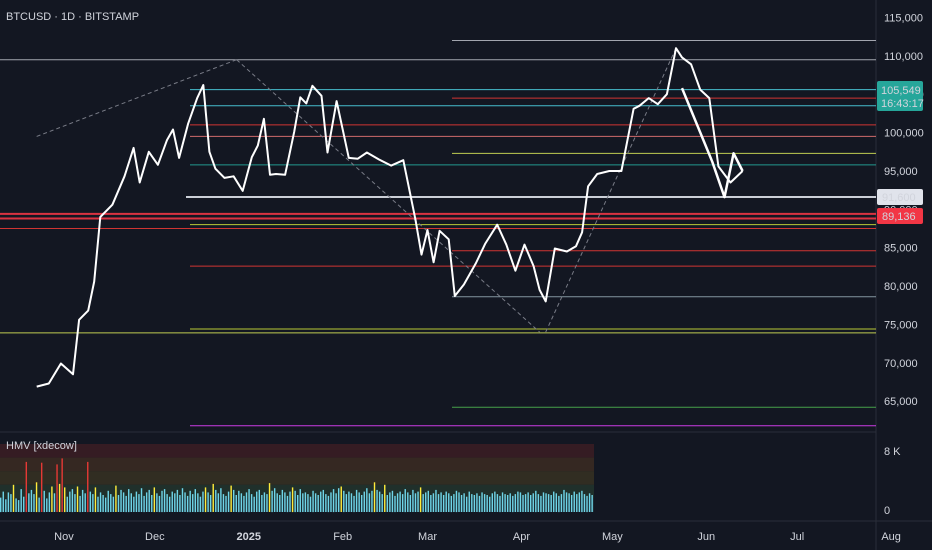 The width and height of the screenshot is (932, 550). What do you see at coordinates (72, 17) in the screenshot?
I see `symbol-title: BTCUSD · 1D · BITSTAMP` at bounding box center [72, 17].